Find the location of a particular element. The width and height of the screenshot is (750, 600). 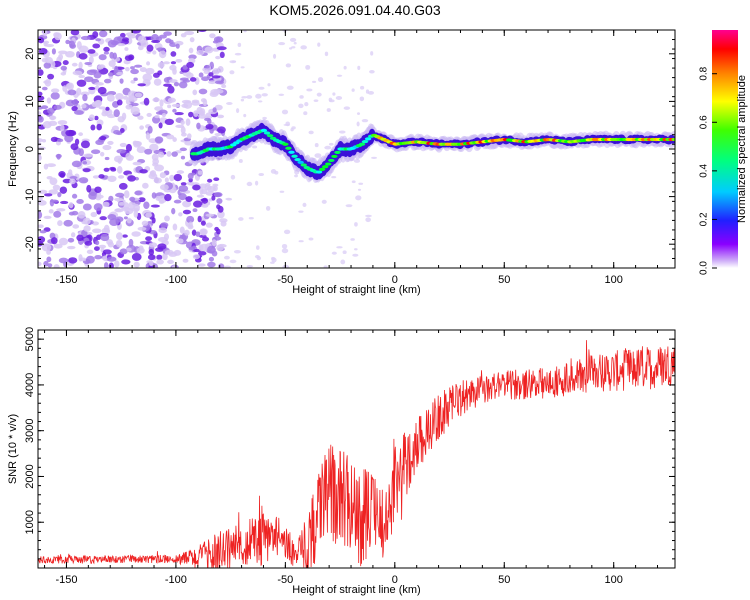

y-axis-label: SNR (10 * v/v) is located at coordinates (13, 449).